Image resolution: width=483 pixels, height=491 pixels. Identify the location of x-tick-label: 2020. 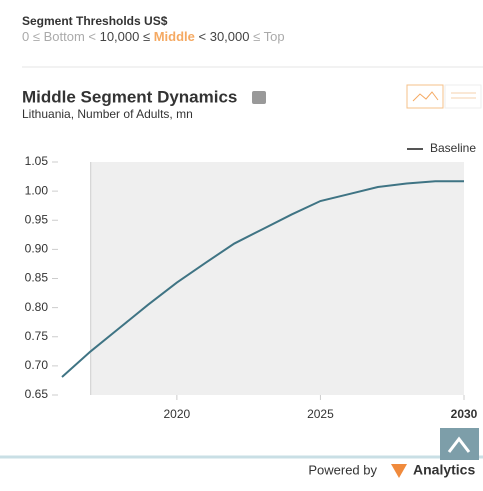
(177, 414).